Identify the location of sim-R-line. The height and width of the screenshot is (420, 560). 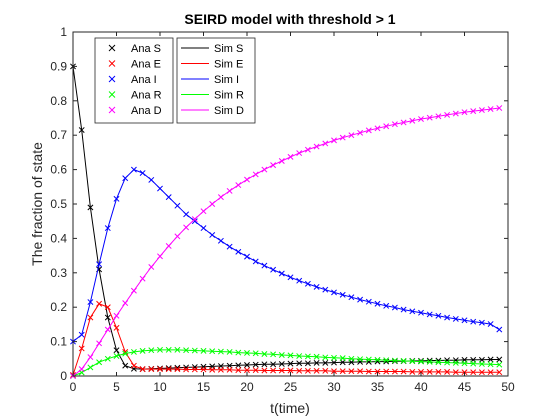
(286, 363).